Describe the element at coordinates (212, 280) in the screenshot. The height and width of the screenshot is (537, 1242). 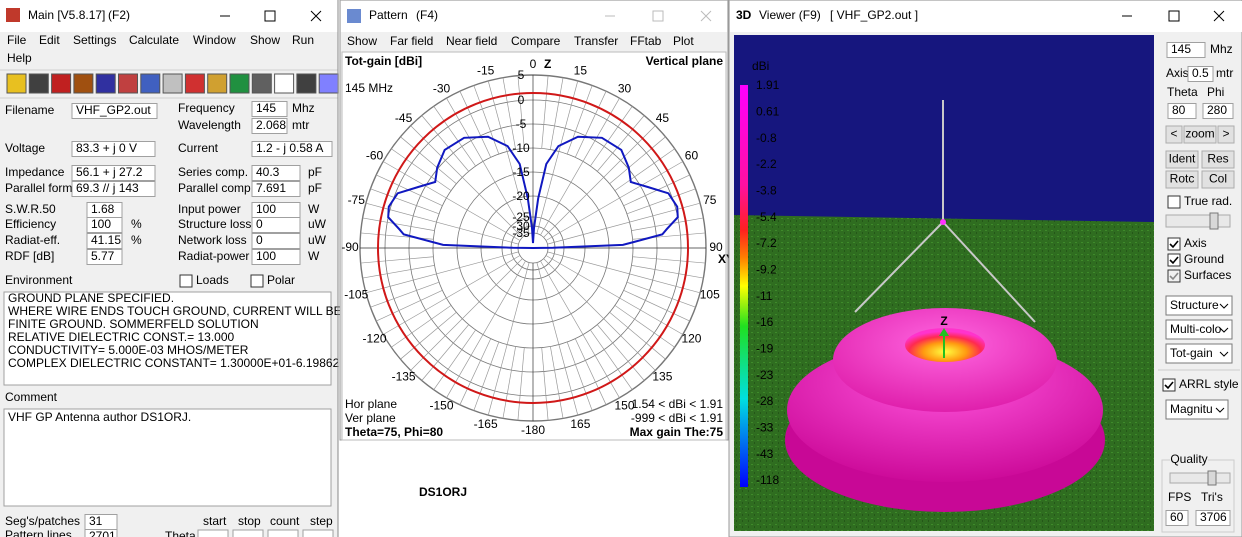
I see `checkbox-label: Loads` at that location.